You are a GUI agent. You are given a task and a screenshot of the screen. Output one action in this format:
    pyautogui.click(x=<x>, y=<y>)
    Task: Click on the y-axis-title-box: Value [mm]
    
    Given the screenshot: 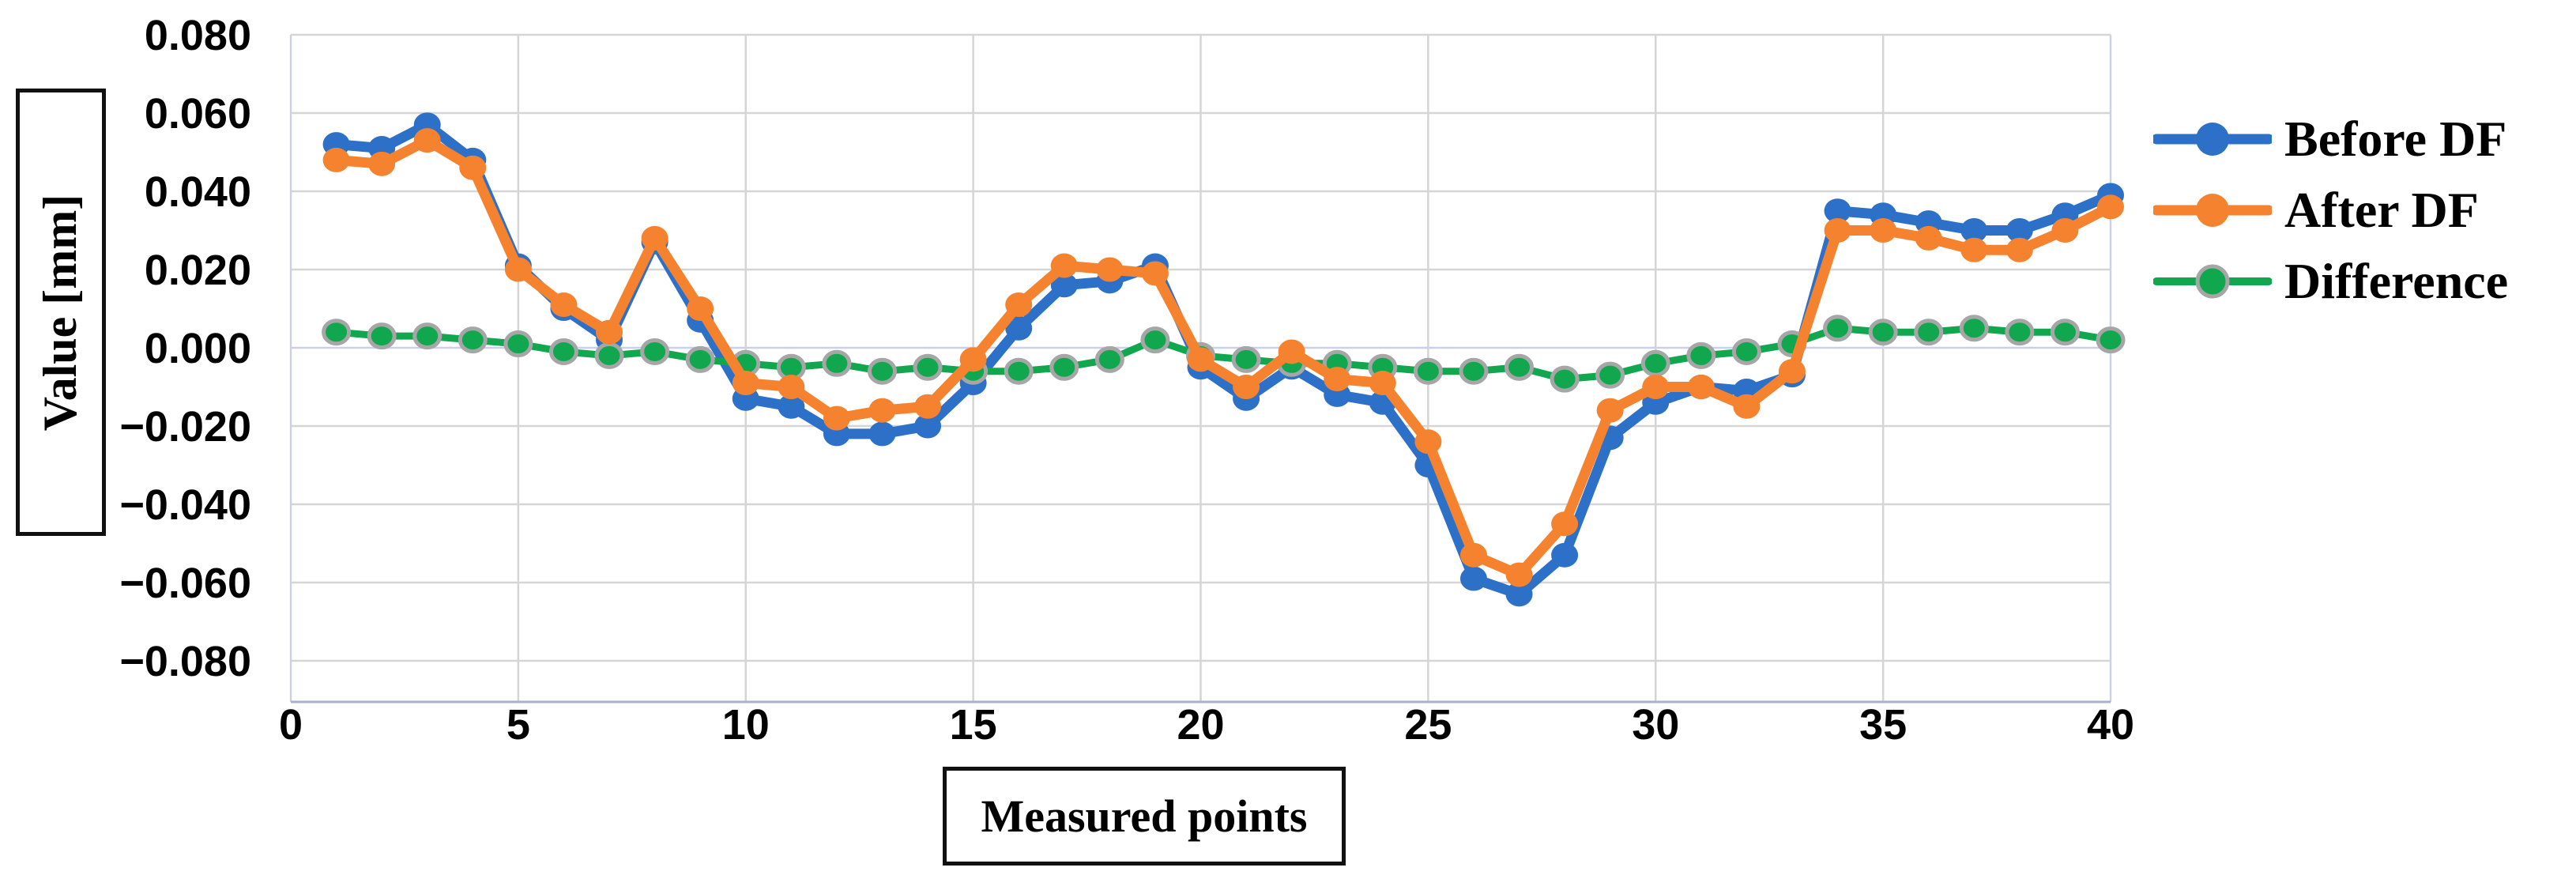 What is the action you would take?
    pyautogui.click(x=61, y=312)
    